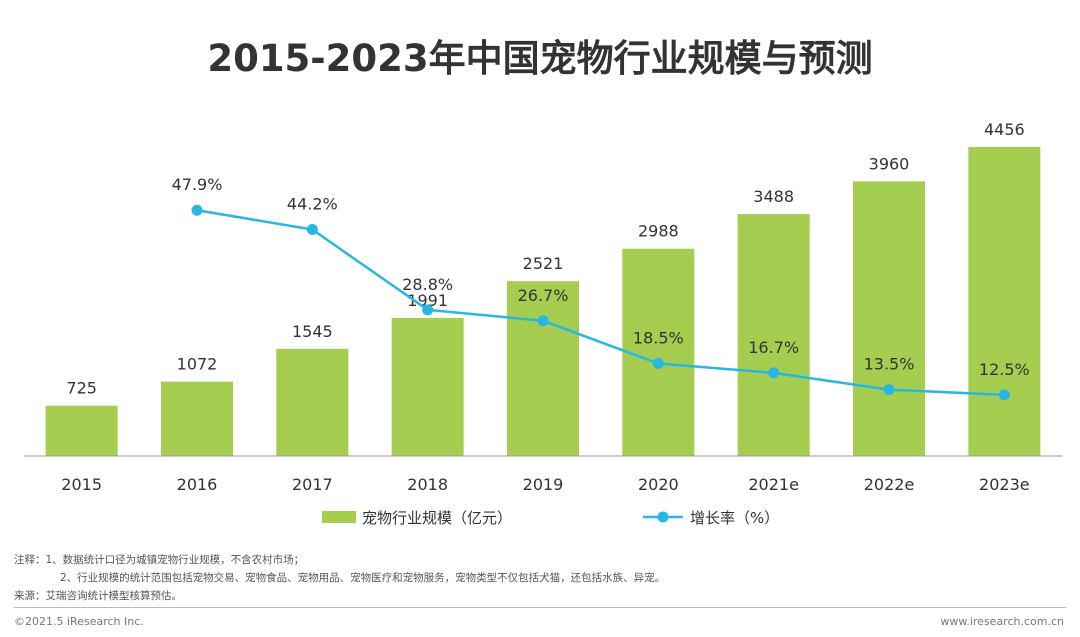 The height and width of the screenshot is (637, 1080). What do you see at coordinates (79, 621) in the screenshot?
I see `copyright: ©2021.5 iResearch Inc.` at bounding box center [79, 621].